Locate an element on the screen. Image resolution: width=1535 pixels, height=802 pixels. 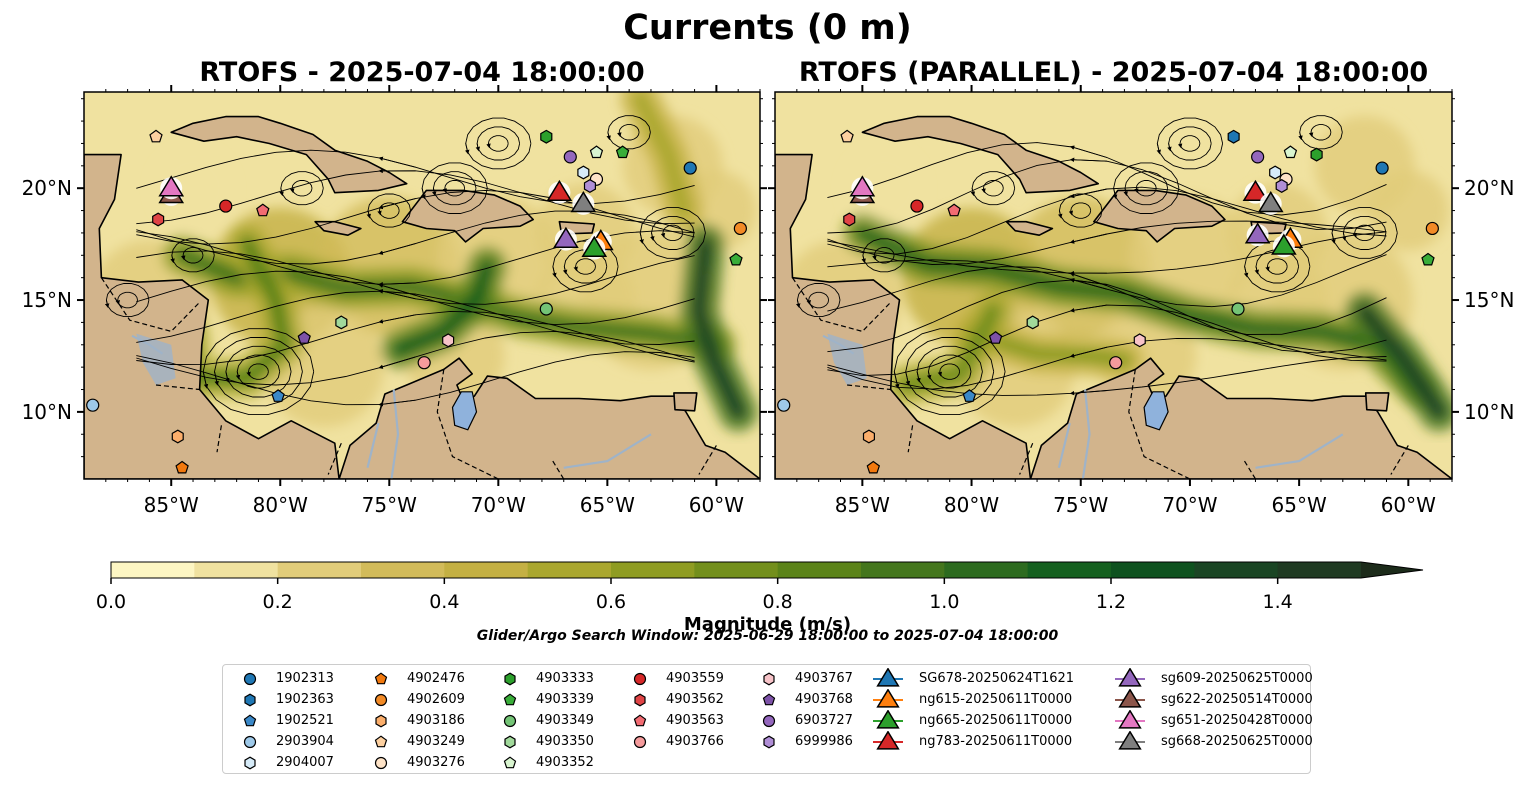
figure-title: Currents (0 m) is located at coordinates (767, 28).